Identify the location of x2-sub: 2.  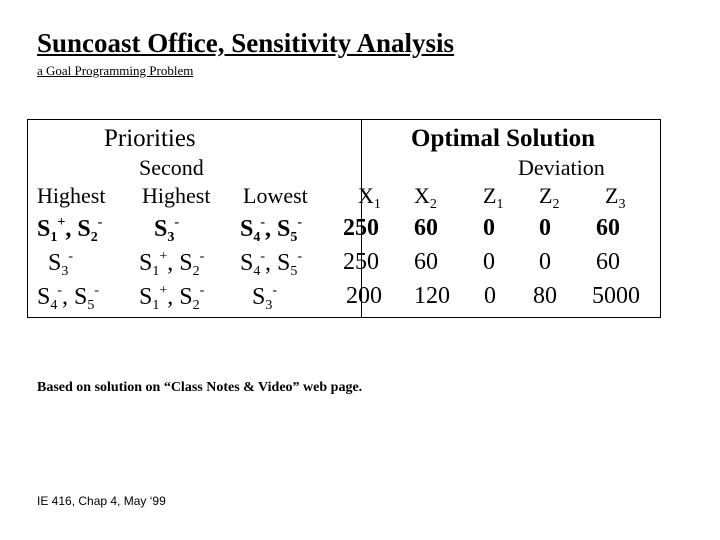
(433, 204).